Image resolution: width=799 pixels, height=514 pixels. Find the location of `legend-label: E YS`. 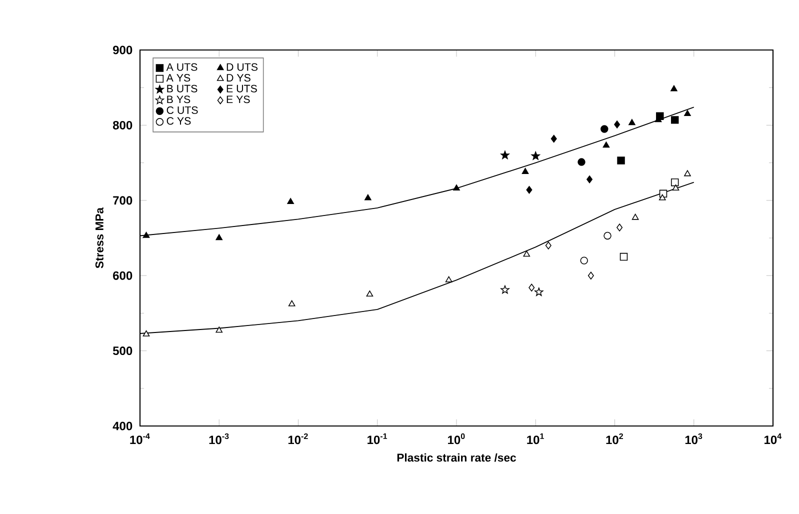

legend-label: E YS is located at coordinates (238, 100).